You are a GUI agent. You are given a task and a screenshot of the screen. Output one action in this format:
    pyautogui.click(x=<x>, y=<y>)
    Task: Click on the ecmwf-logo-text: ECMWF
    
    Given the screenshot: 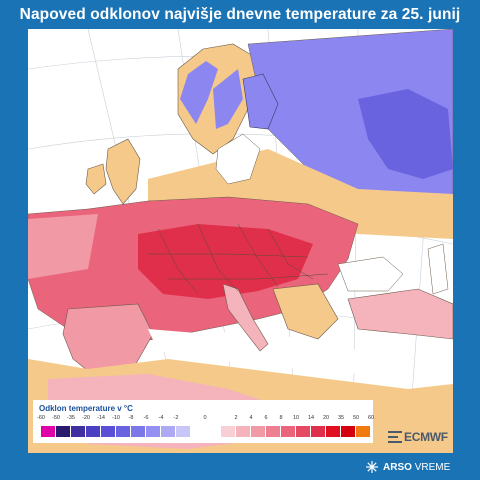 What is the action you would take?
    pyautogui.click(x=426, y=437)
    